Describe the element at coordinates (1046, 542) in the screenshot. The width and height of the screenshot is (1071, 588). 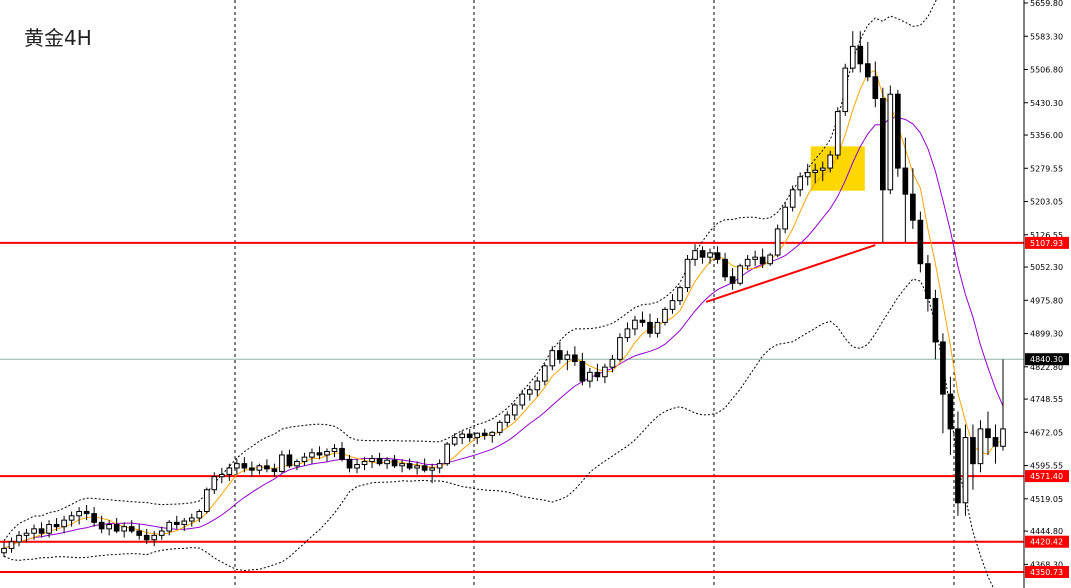
I see `level-badge-label: 4420.42` at that location.